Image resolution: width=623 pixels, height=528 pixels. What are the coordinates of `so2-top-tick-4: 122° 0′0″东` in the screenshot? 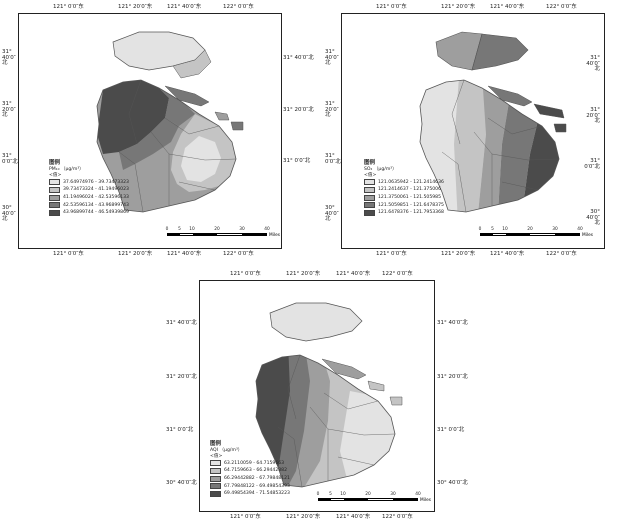 It's located at (561, 7).